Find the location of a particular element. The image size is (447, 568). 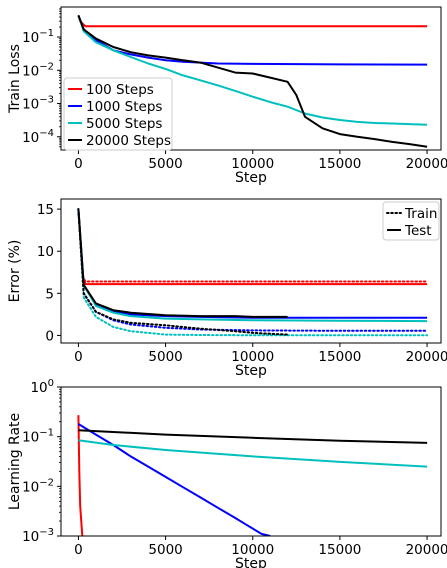

legend-label: Train is located at coordinates (420, 214).